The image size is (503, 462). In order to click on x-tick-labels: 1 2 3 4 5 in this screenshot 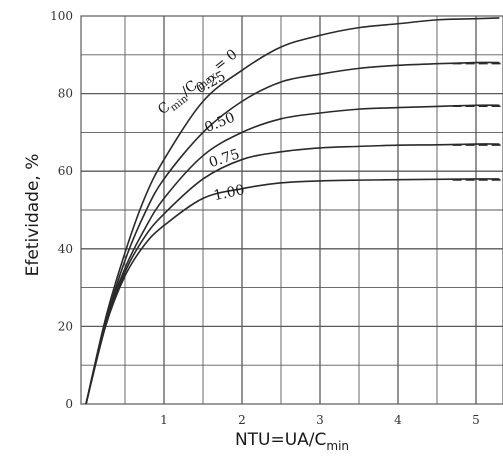, I will do `click(320, 420)`.